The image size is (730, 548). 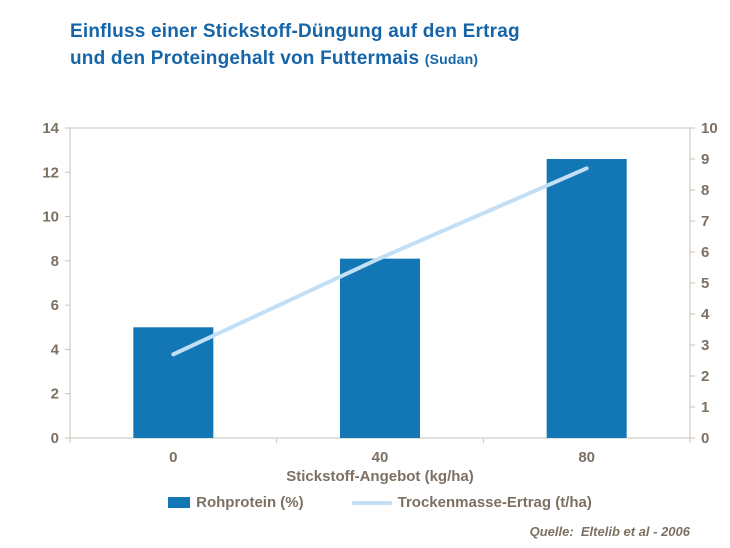 What do you see at coordinates (371, 502) in the screenshot?
I see `line-series-swatch` at bounding box center [371, 502].